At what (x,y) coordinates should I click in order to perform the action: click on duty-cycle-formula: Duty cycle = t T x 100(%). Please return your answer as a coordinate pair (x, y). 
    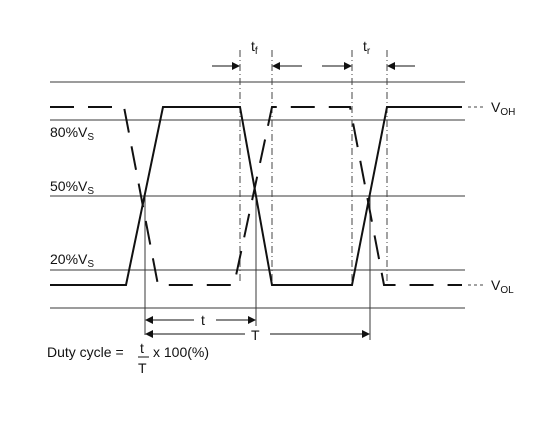
    Looking at the image, I should click on (128, 358).